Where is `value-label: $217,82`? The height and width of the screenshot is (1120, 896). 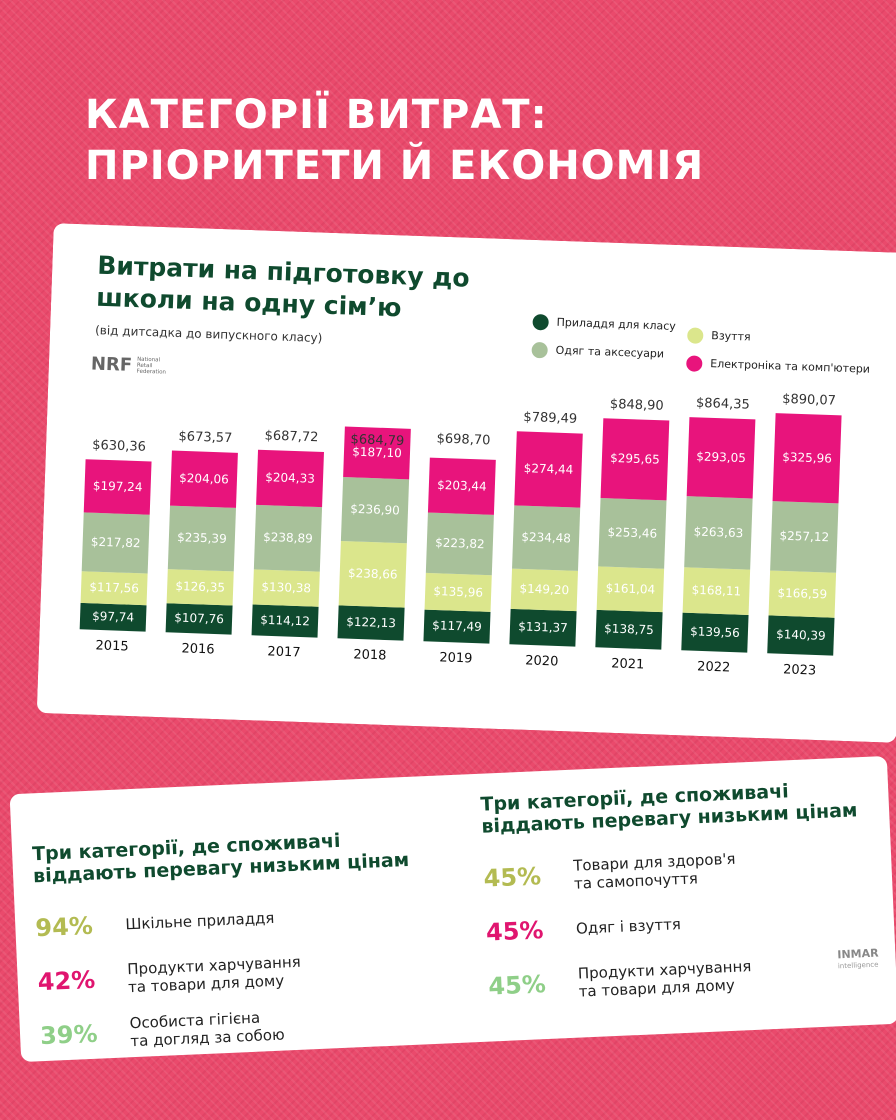 value-label: $217,82 is located at coordinates (116, 543).